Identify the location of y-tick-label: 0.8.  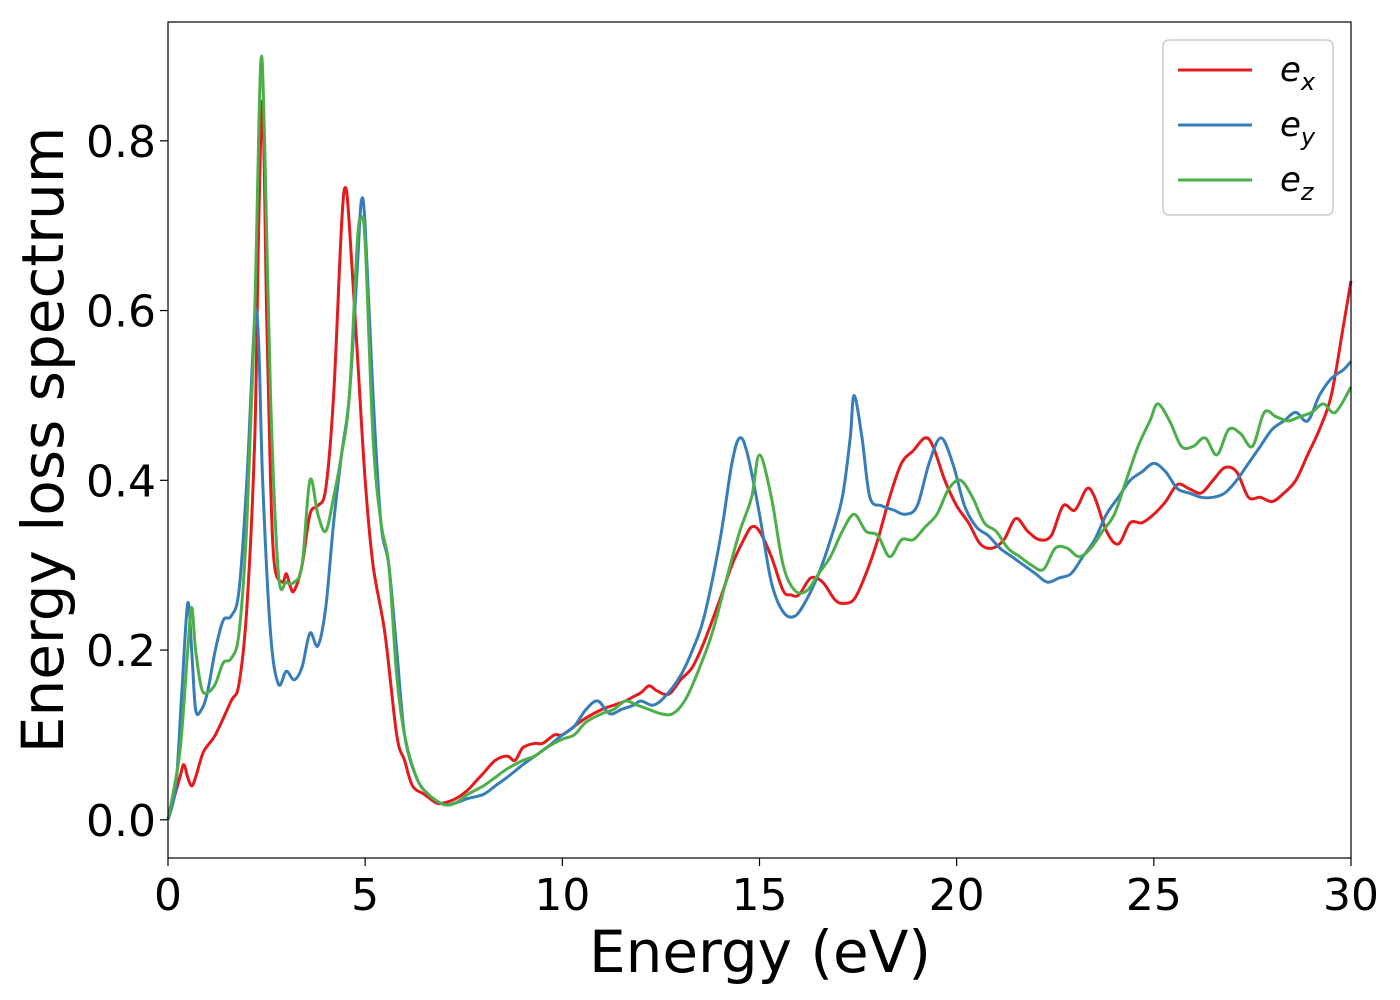
(121, 142).